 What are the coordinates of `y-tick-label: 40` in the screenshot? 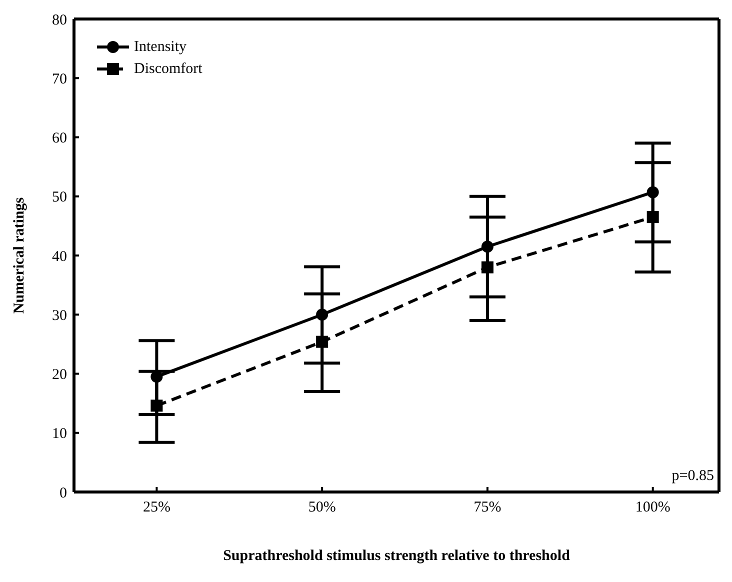 It's located at (59, 256).